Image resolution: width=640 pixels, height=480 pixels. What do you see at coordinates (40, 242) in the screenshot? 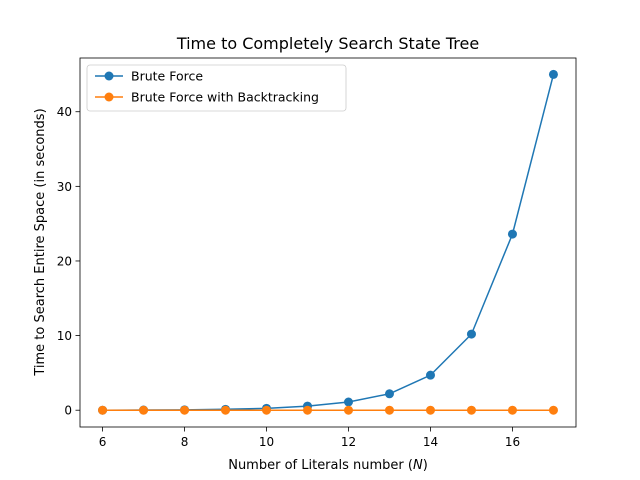
I see `y-axis-label: Time to Search Entire Space (in seconds)` at bounding box center [40, 242].